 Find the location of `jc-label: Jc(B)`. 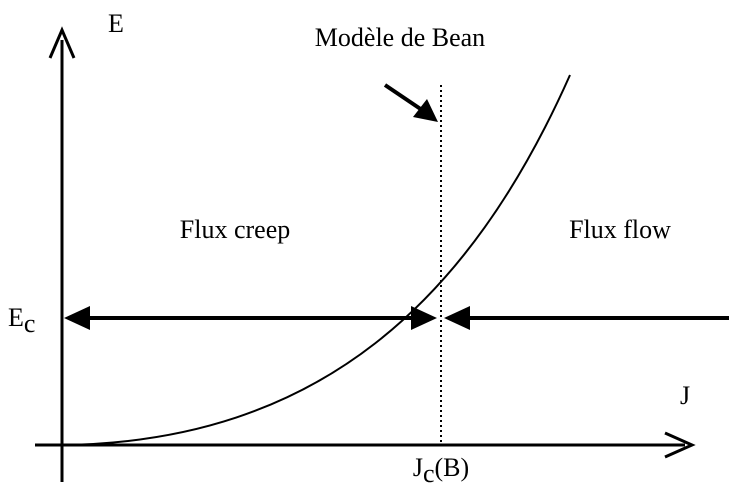

jc-label: Jc(B) is located at coordinates (441, 470).